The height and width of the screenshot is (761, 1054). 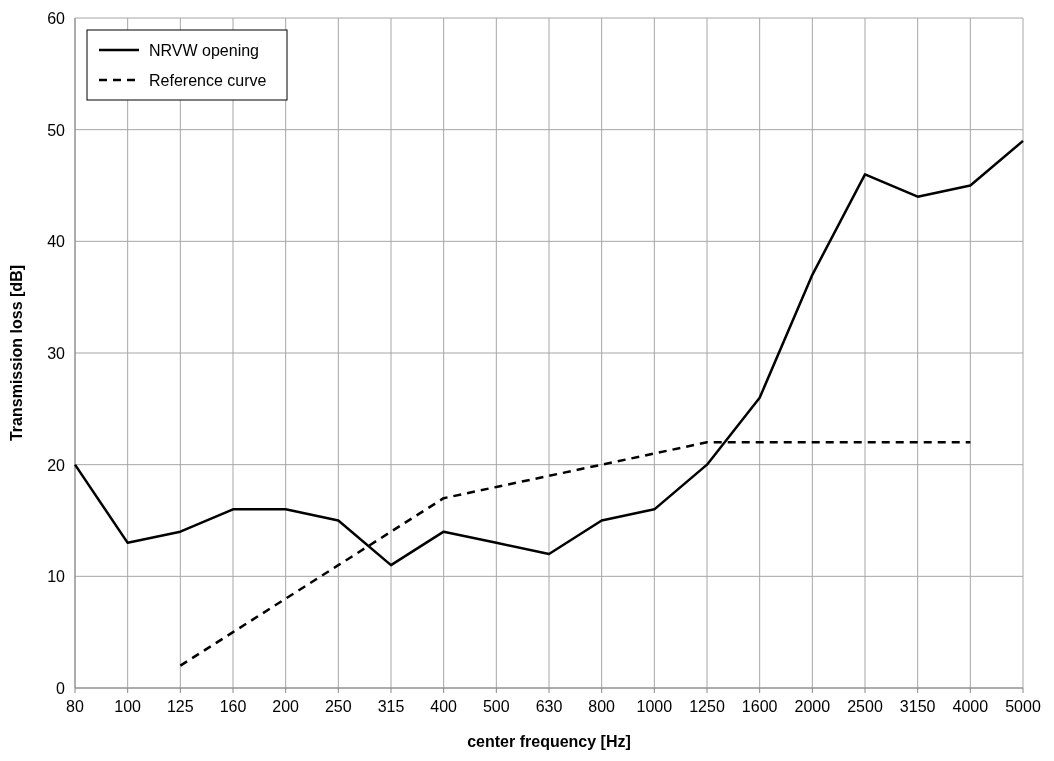 I want to click on y-tick-label: 40, so click(x=56, y=242).